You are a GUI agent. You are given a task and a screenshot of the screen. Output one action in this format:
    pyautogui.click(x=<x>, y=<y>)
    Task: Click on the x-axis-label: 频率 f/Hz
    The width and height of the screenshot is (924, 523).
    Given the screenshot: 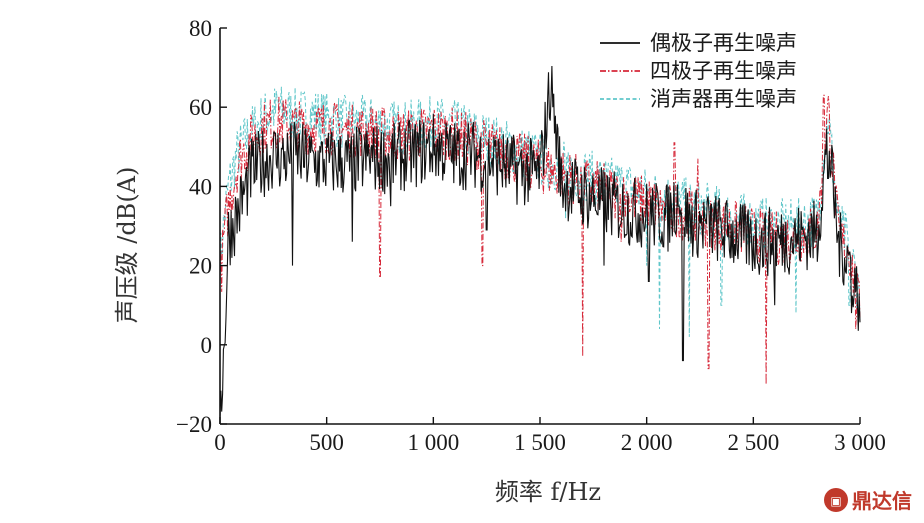 What is the action you would take?
    pyautogui.click(x=548, y=492)
    